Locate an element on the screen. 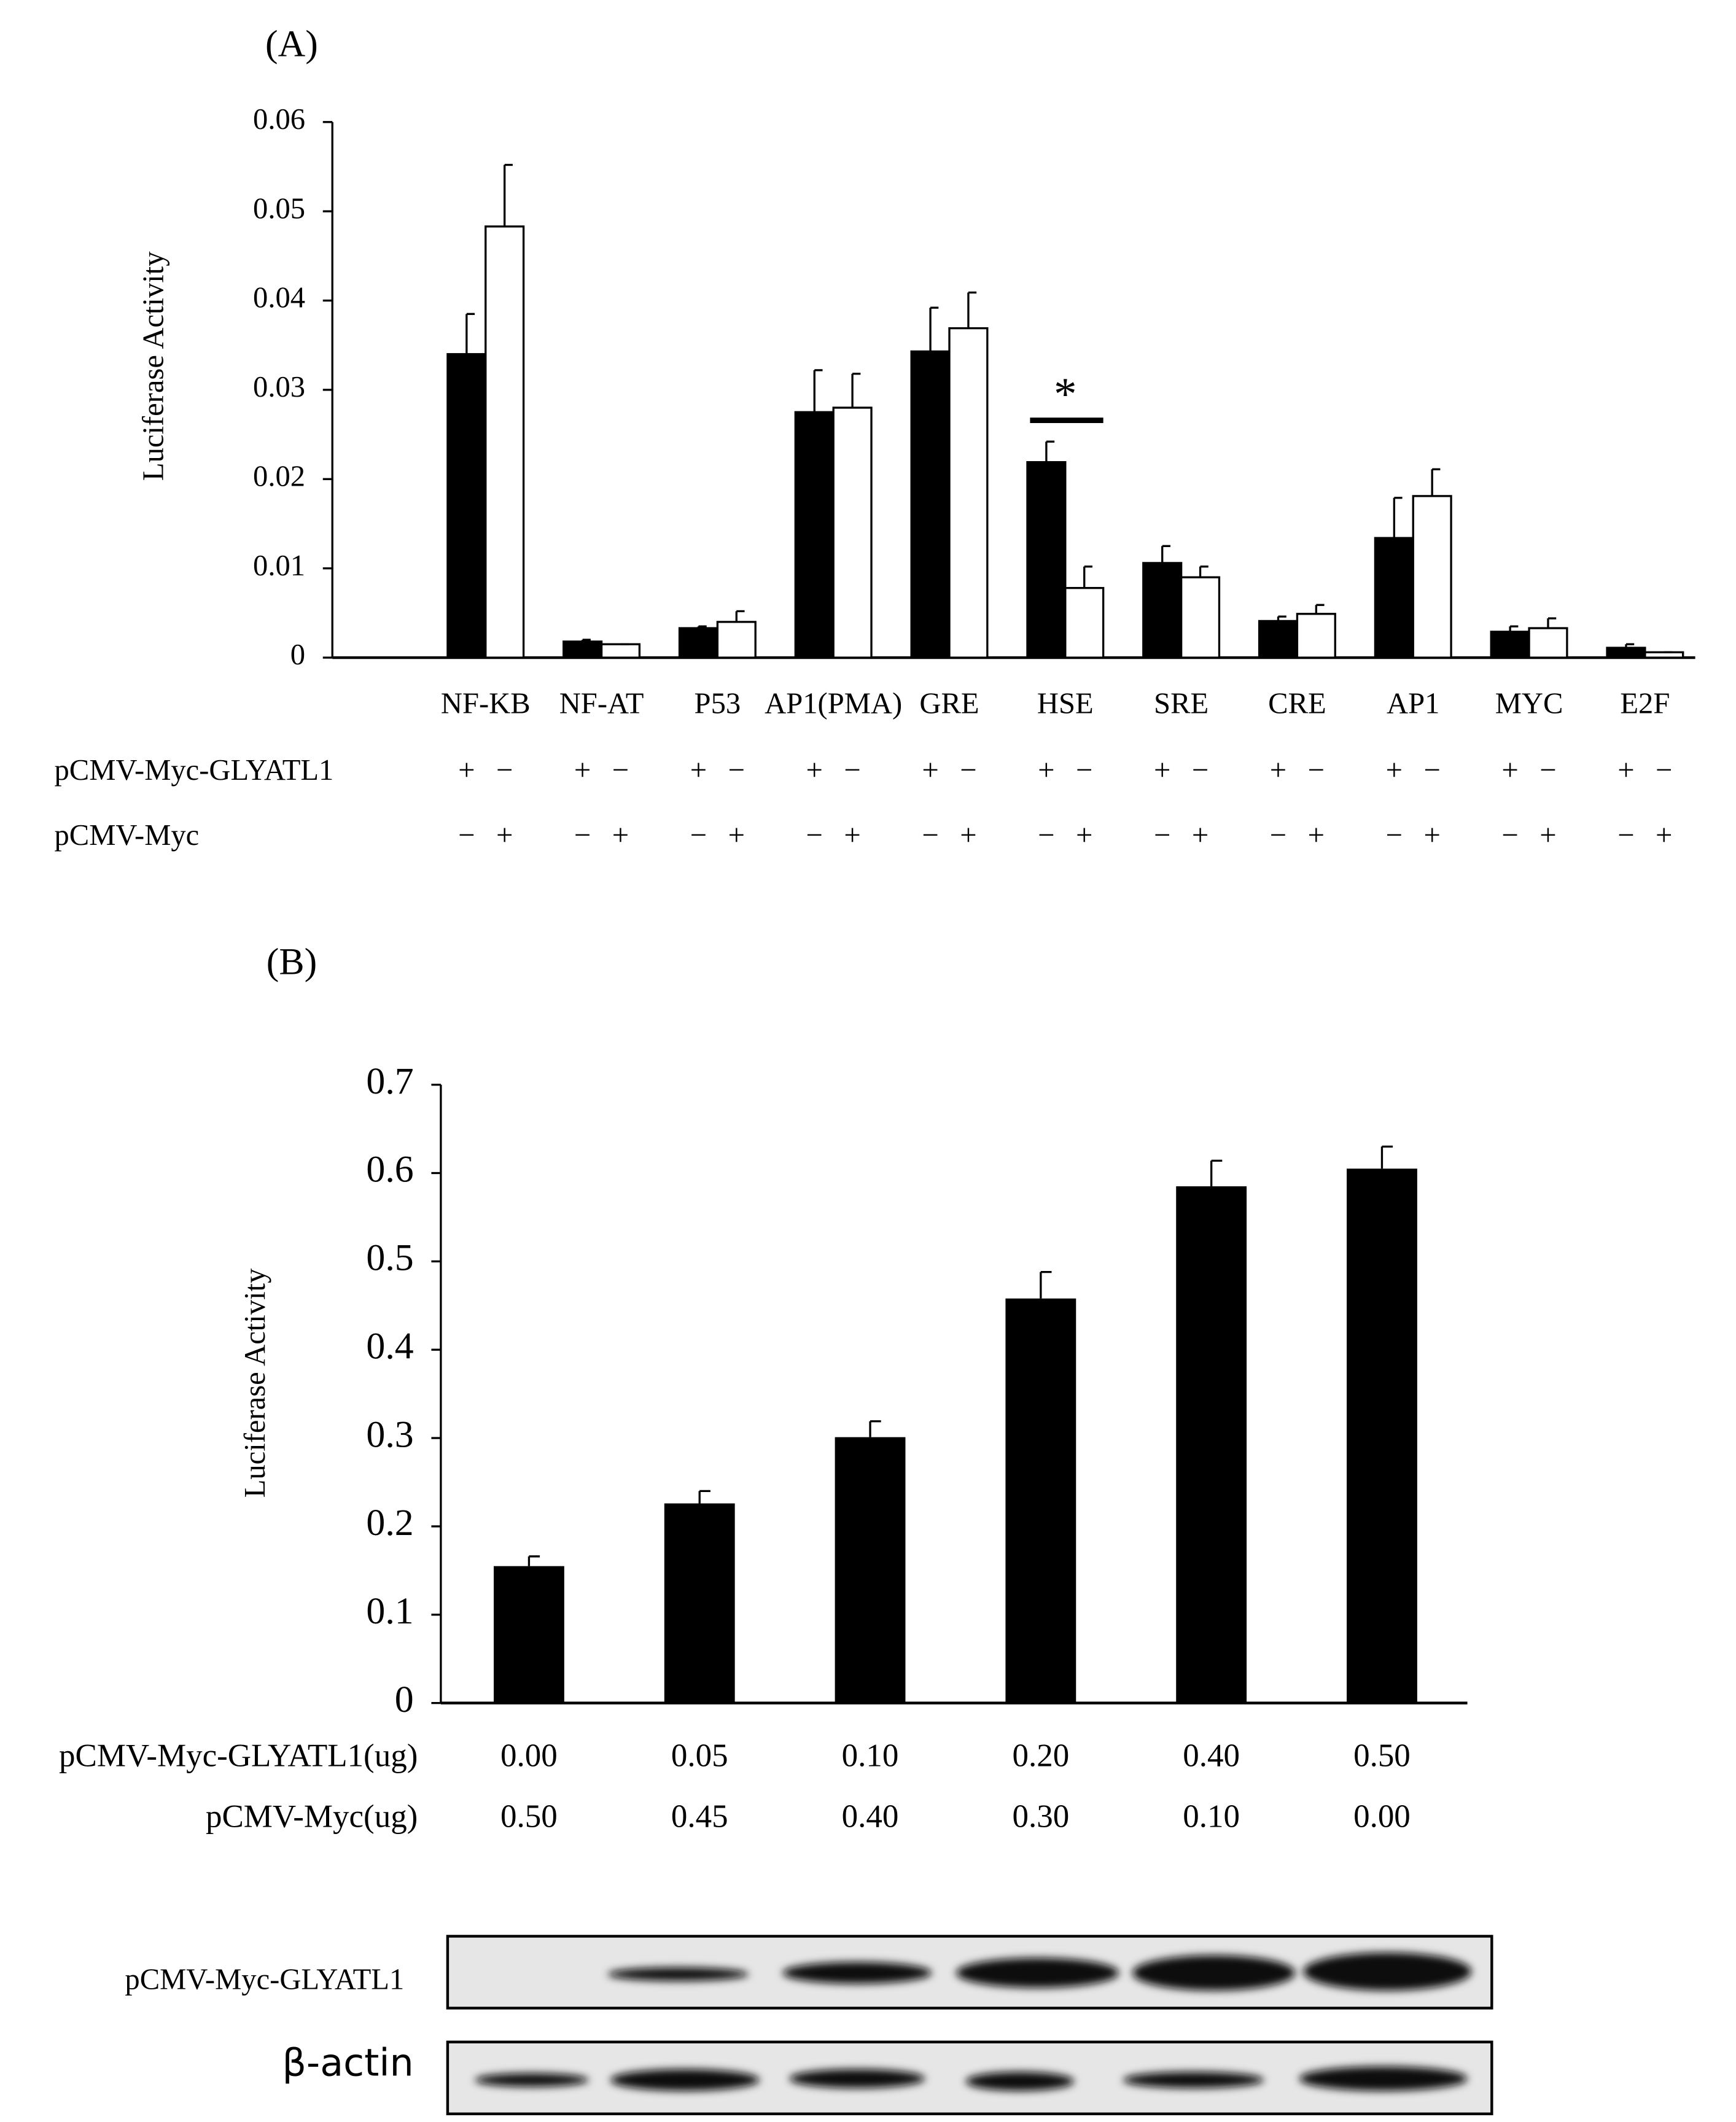  y-tick-label: 0.01 is located at coordinates (279, 565).